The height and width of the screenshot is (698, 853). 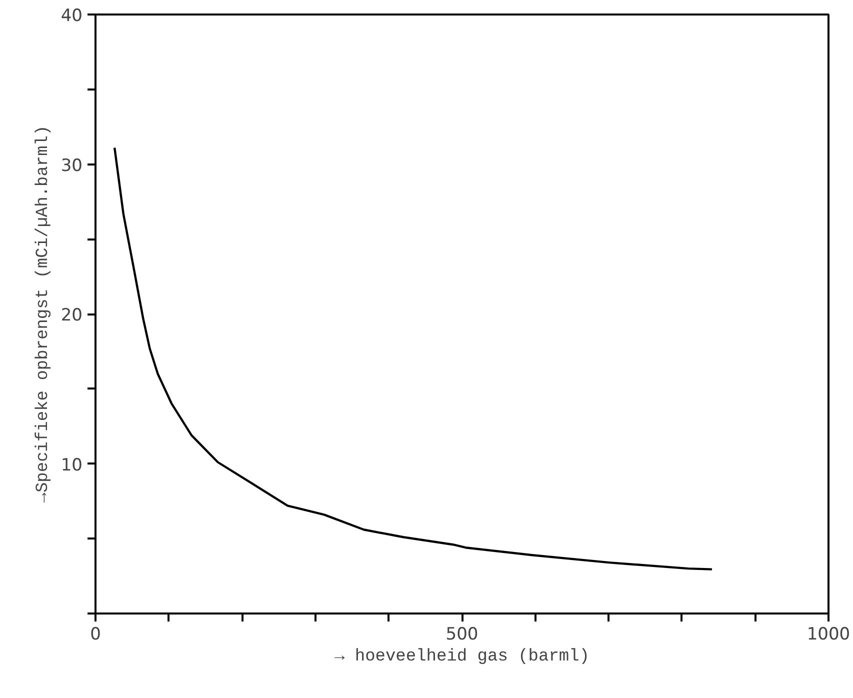 I want to click on y-axis-title: →Specifieke opbrengst (mCi/µAh.barml), so click(x=43, y=314).